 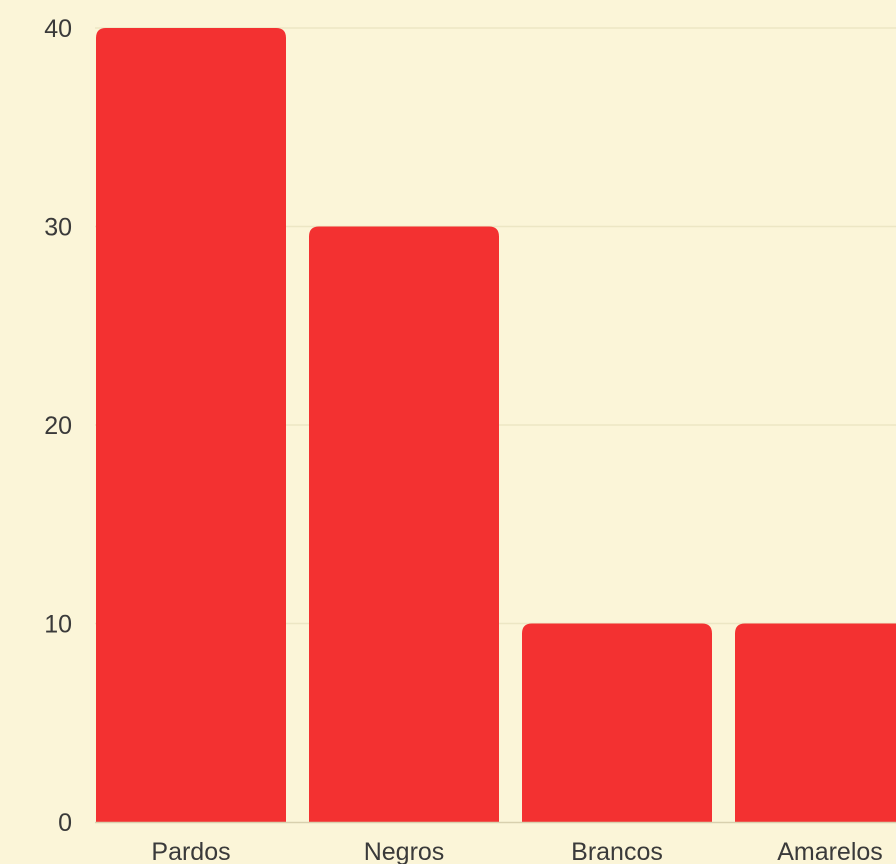 What do you see at coordinates (617, 851) in the screenshot?
I see `x-tick-label-brancos: Brancos` at bounding box center [617, 851].